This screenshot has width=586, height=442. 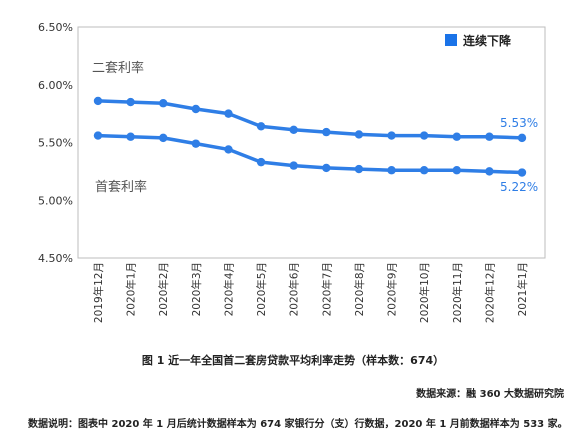 I want to click on x-tick-label: 2021年1月, so click(x=522, y=289).